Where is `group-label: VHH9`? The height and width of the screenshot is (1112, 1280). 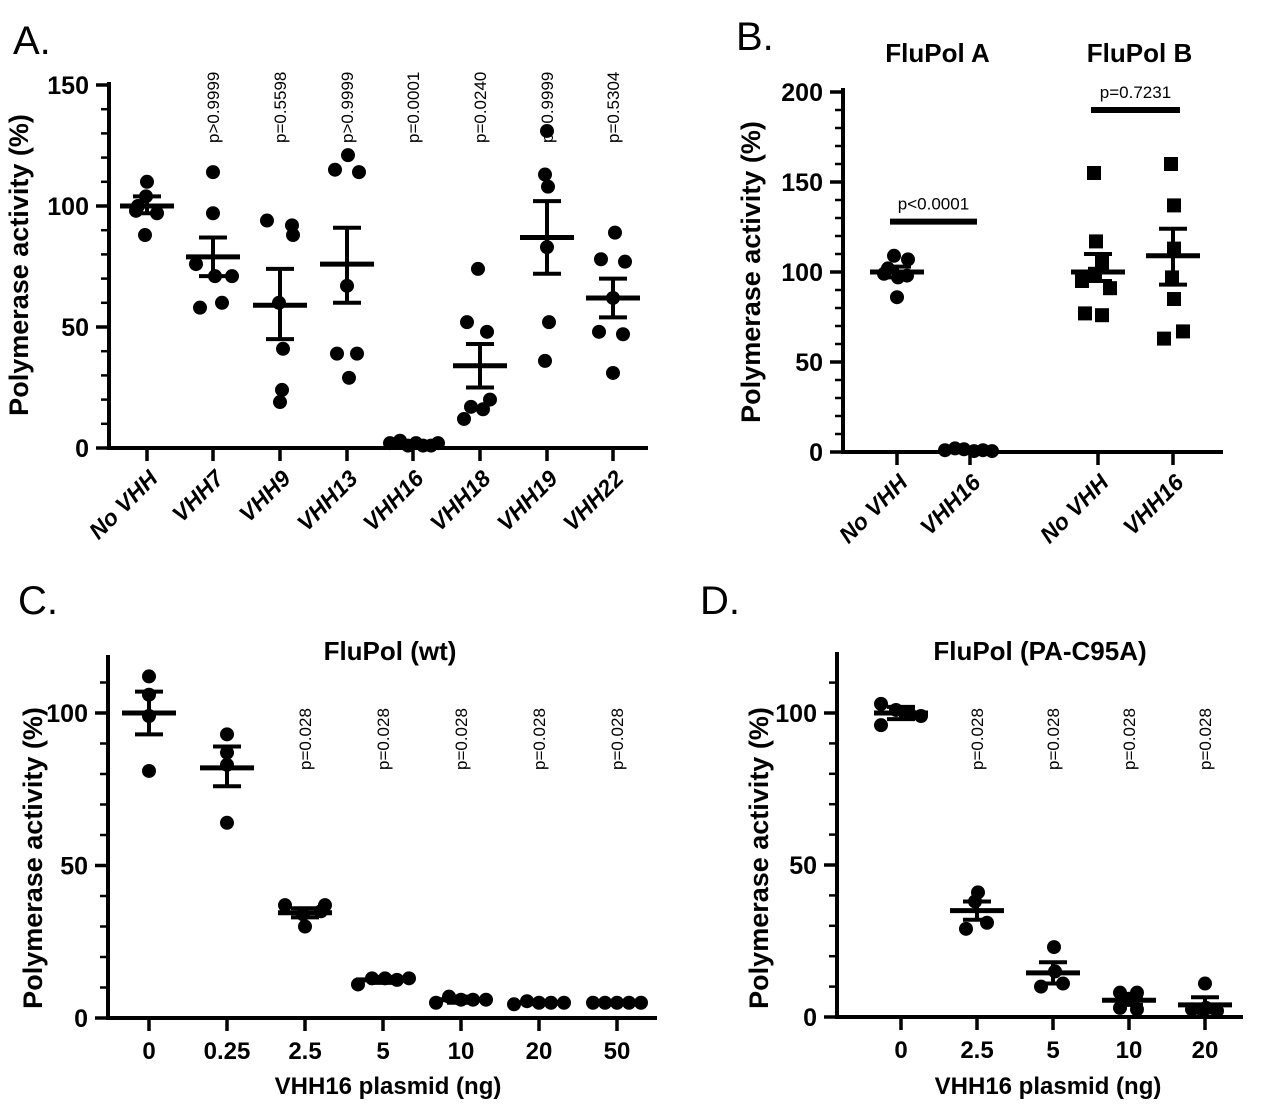
group-label: VHH9 is located at coordinates (265, 496).